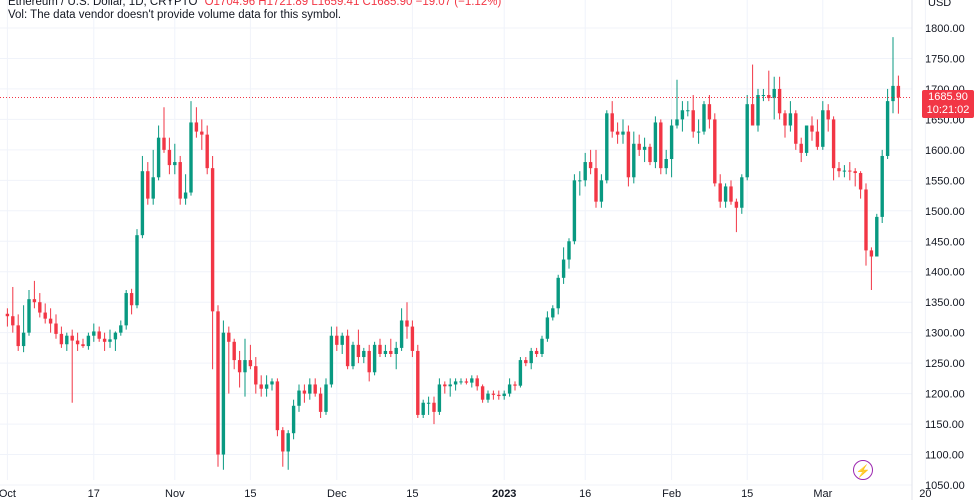 Image resolution: width=980 pixels, height=500 pixels. Describe the element at coordinates (103, 4) in the screenshot. I see `symbol-label: Ethereum / U.S. Dollar, 1D, CRYPTO` at that location.